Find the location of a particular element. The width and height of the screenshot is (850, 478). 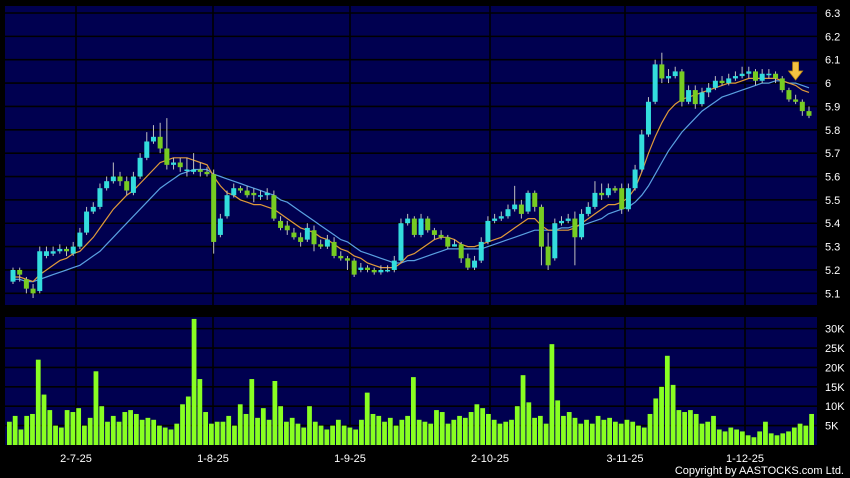

volume-tick-label: 15K is located at coordinates (835, 388).